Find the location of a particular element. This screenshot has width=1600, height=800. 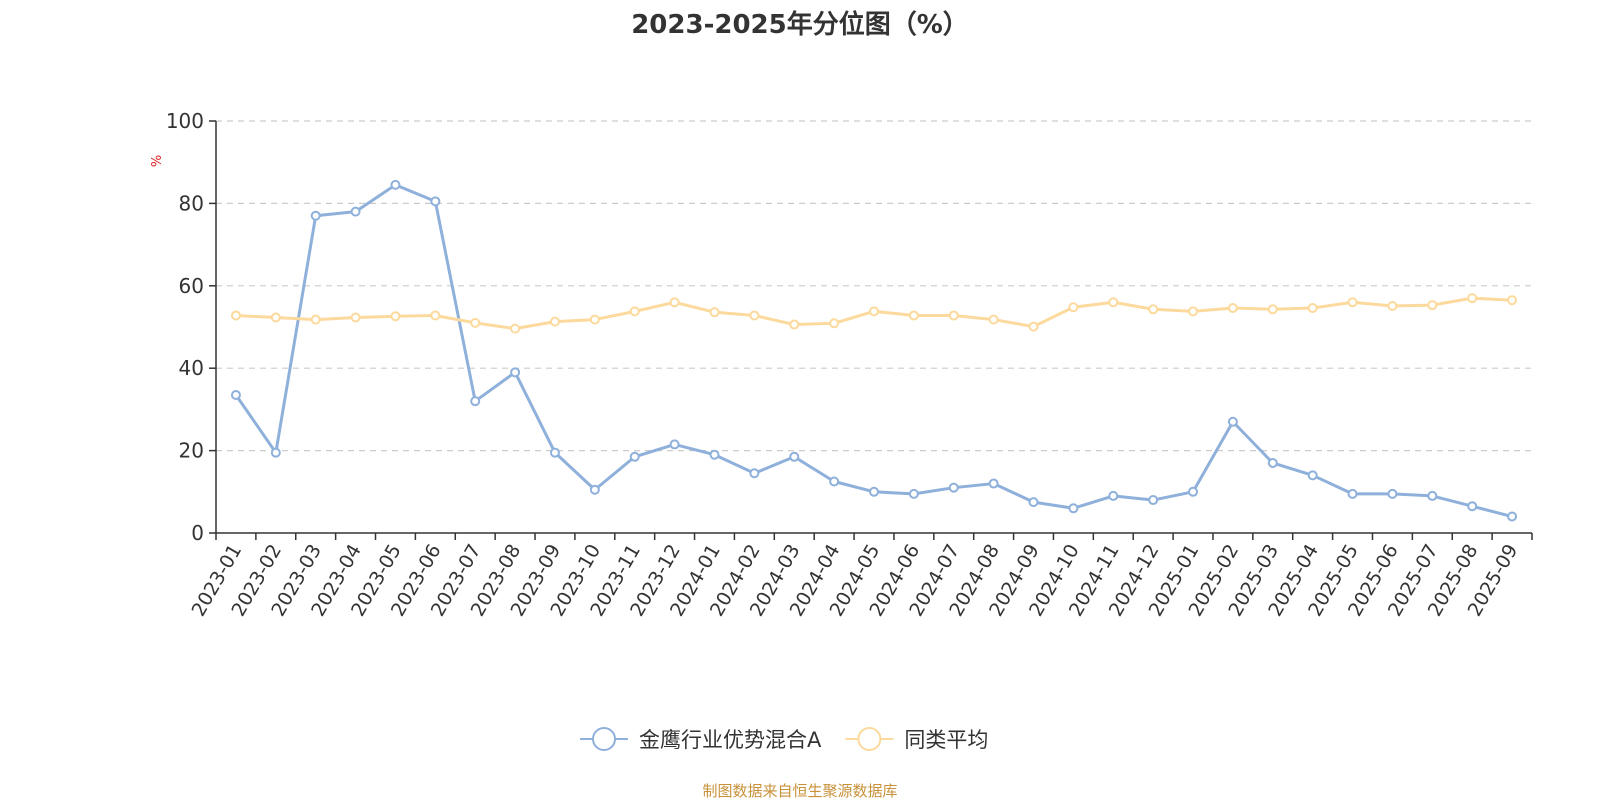

legend-label: 同类平均 is located at coordinates (946, 740).